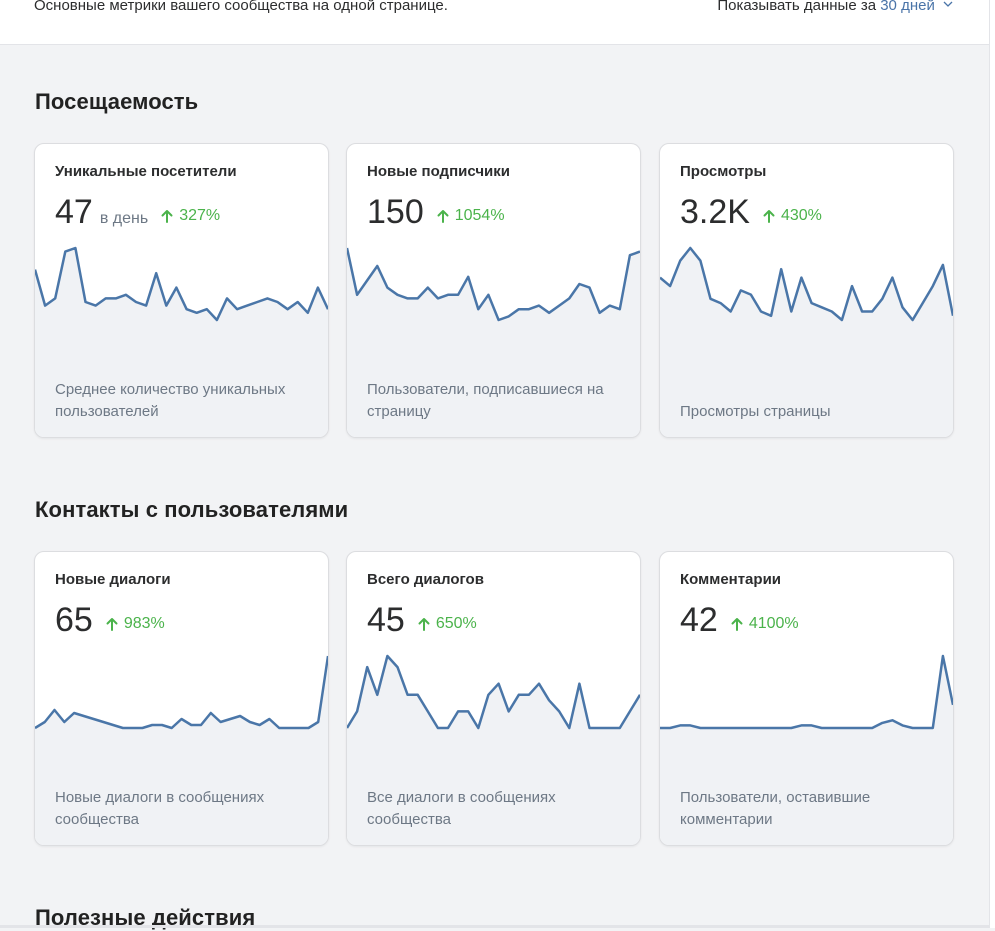  Describe the element at coordinates (723, 171) in the screenshot. I see `card-title: Просмотры` at that location.